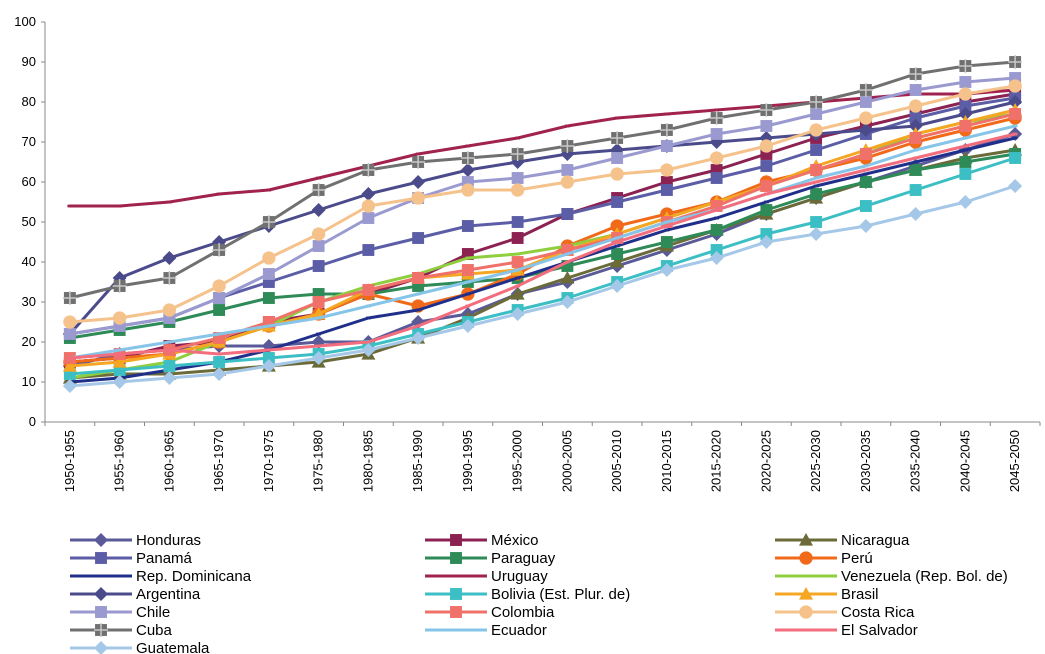  I want to click on x-tick-label: 2015-2020, so click(716, 461).